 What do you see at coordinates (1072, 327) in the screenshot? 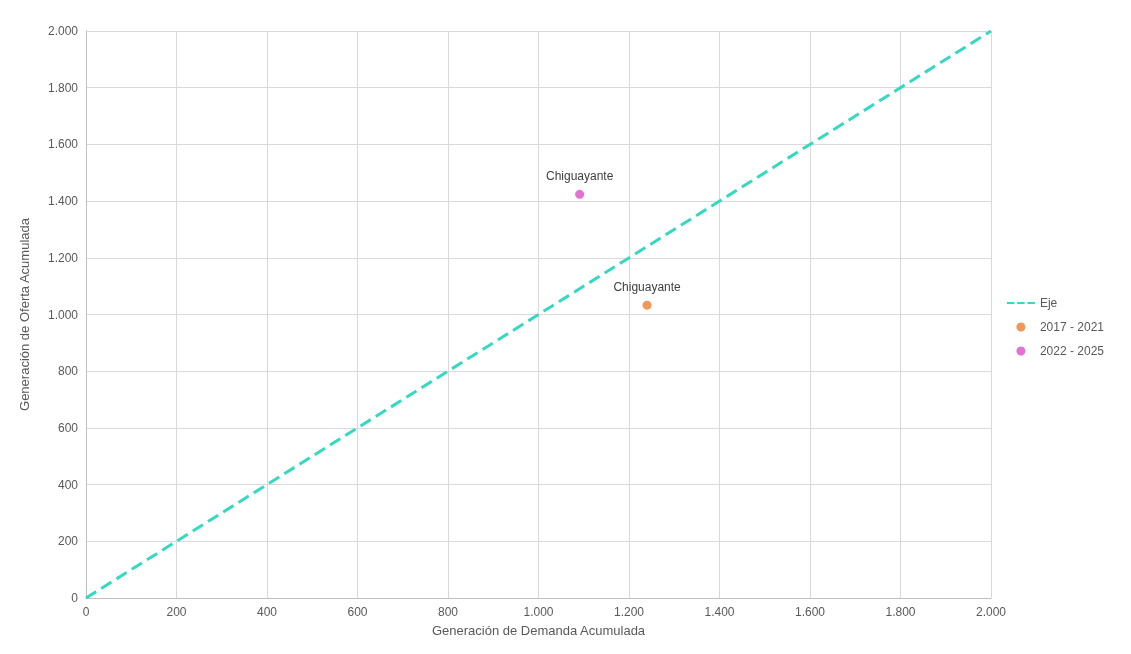
I see `legend-label: 2017 - 2021` at bounding box center [1072, 327].